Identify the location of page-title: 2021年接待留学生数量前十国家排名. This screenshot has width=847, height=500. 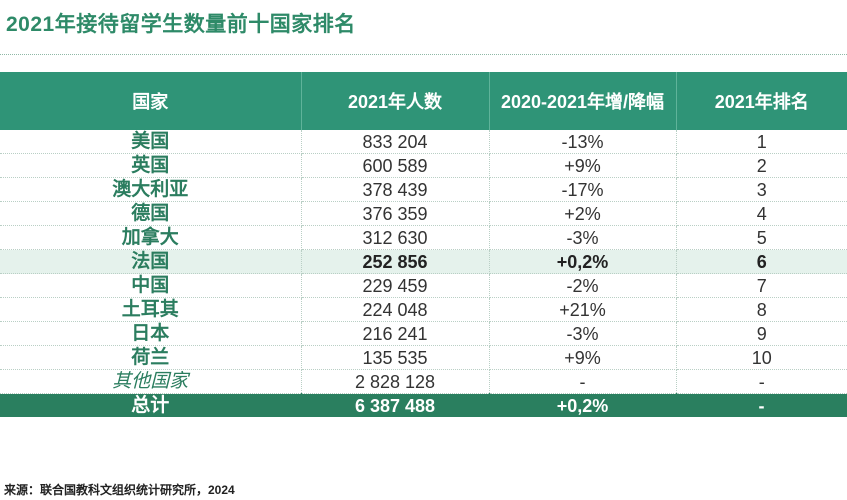
(181, 24).